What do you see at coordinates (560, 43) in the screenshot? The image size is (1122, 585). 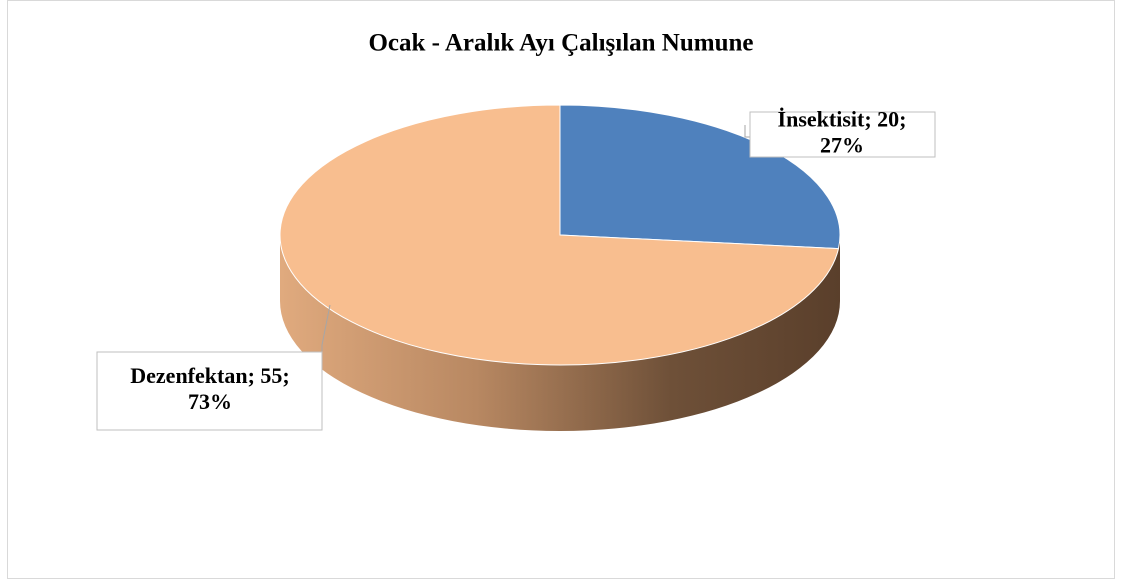 I see `chart-title: Ocak - Aralık Ayı Çalışılan Numune` at bounding box center [560, 43].